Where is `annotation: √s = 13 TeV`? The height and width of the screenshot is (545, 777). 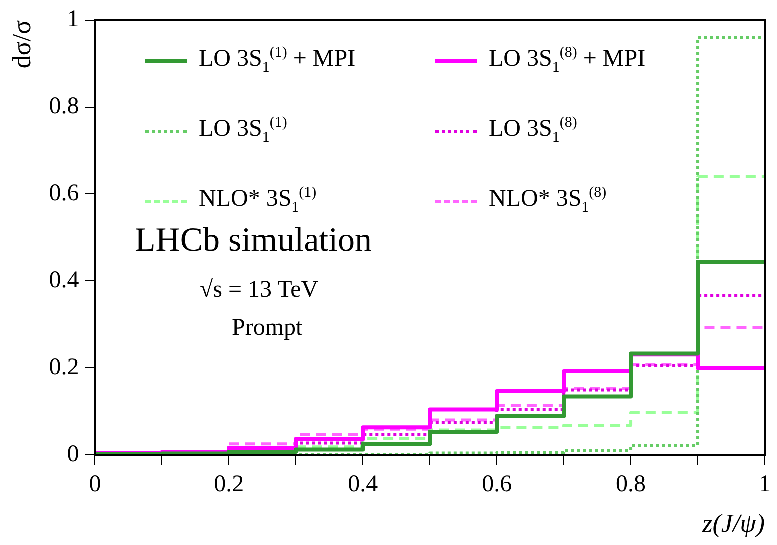
annotation: √s = 13 TeV is located at coordinates (259, 290).